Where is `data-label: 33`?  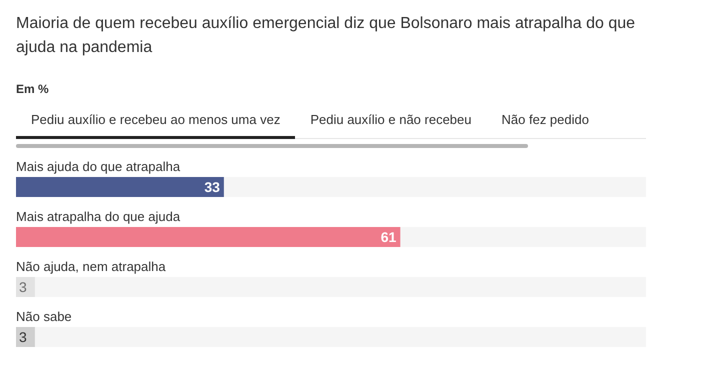 data-label: 33 is located at coordinates (212, 187).